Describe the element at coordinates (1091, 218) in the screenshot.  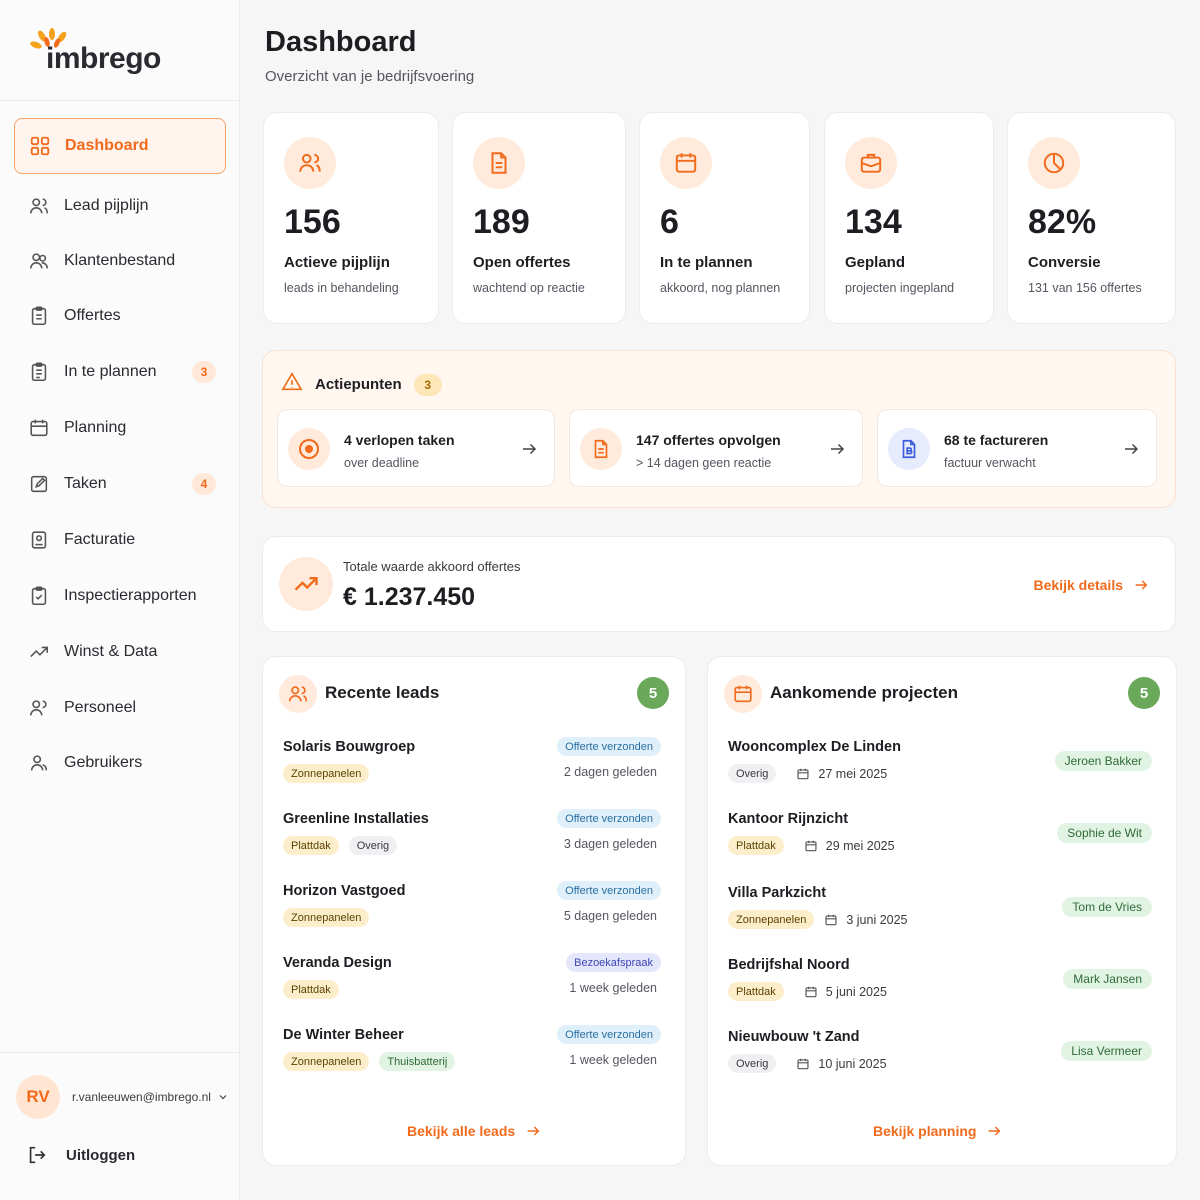
I see `stat-card-conversie: 82% Conversie 131 van 156 offertes` at that location.